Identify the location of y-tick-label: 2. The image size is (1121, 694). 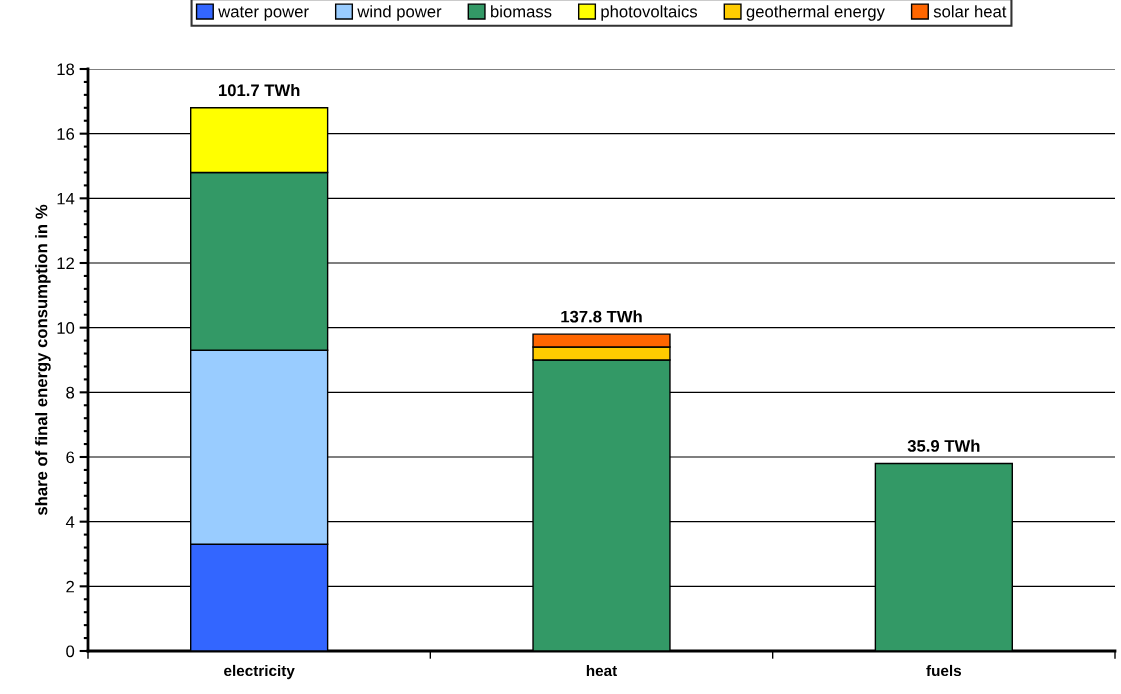
(70, 586).